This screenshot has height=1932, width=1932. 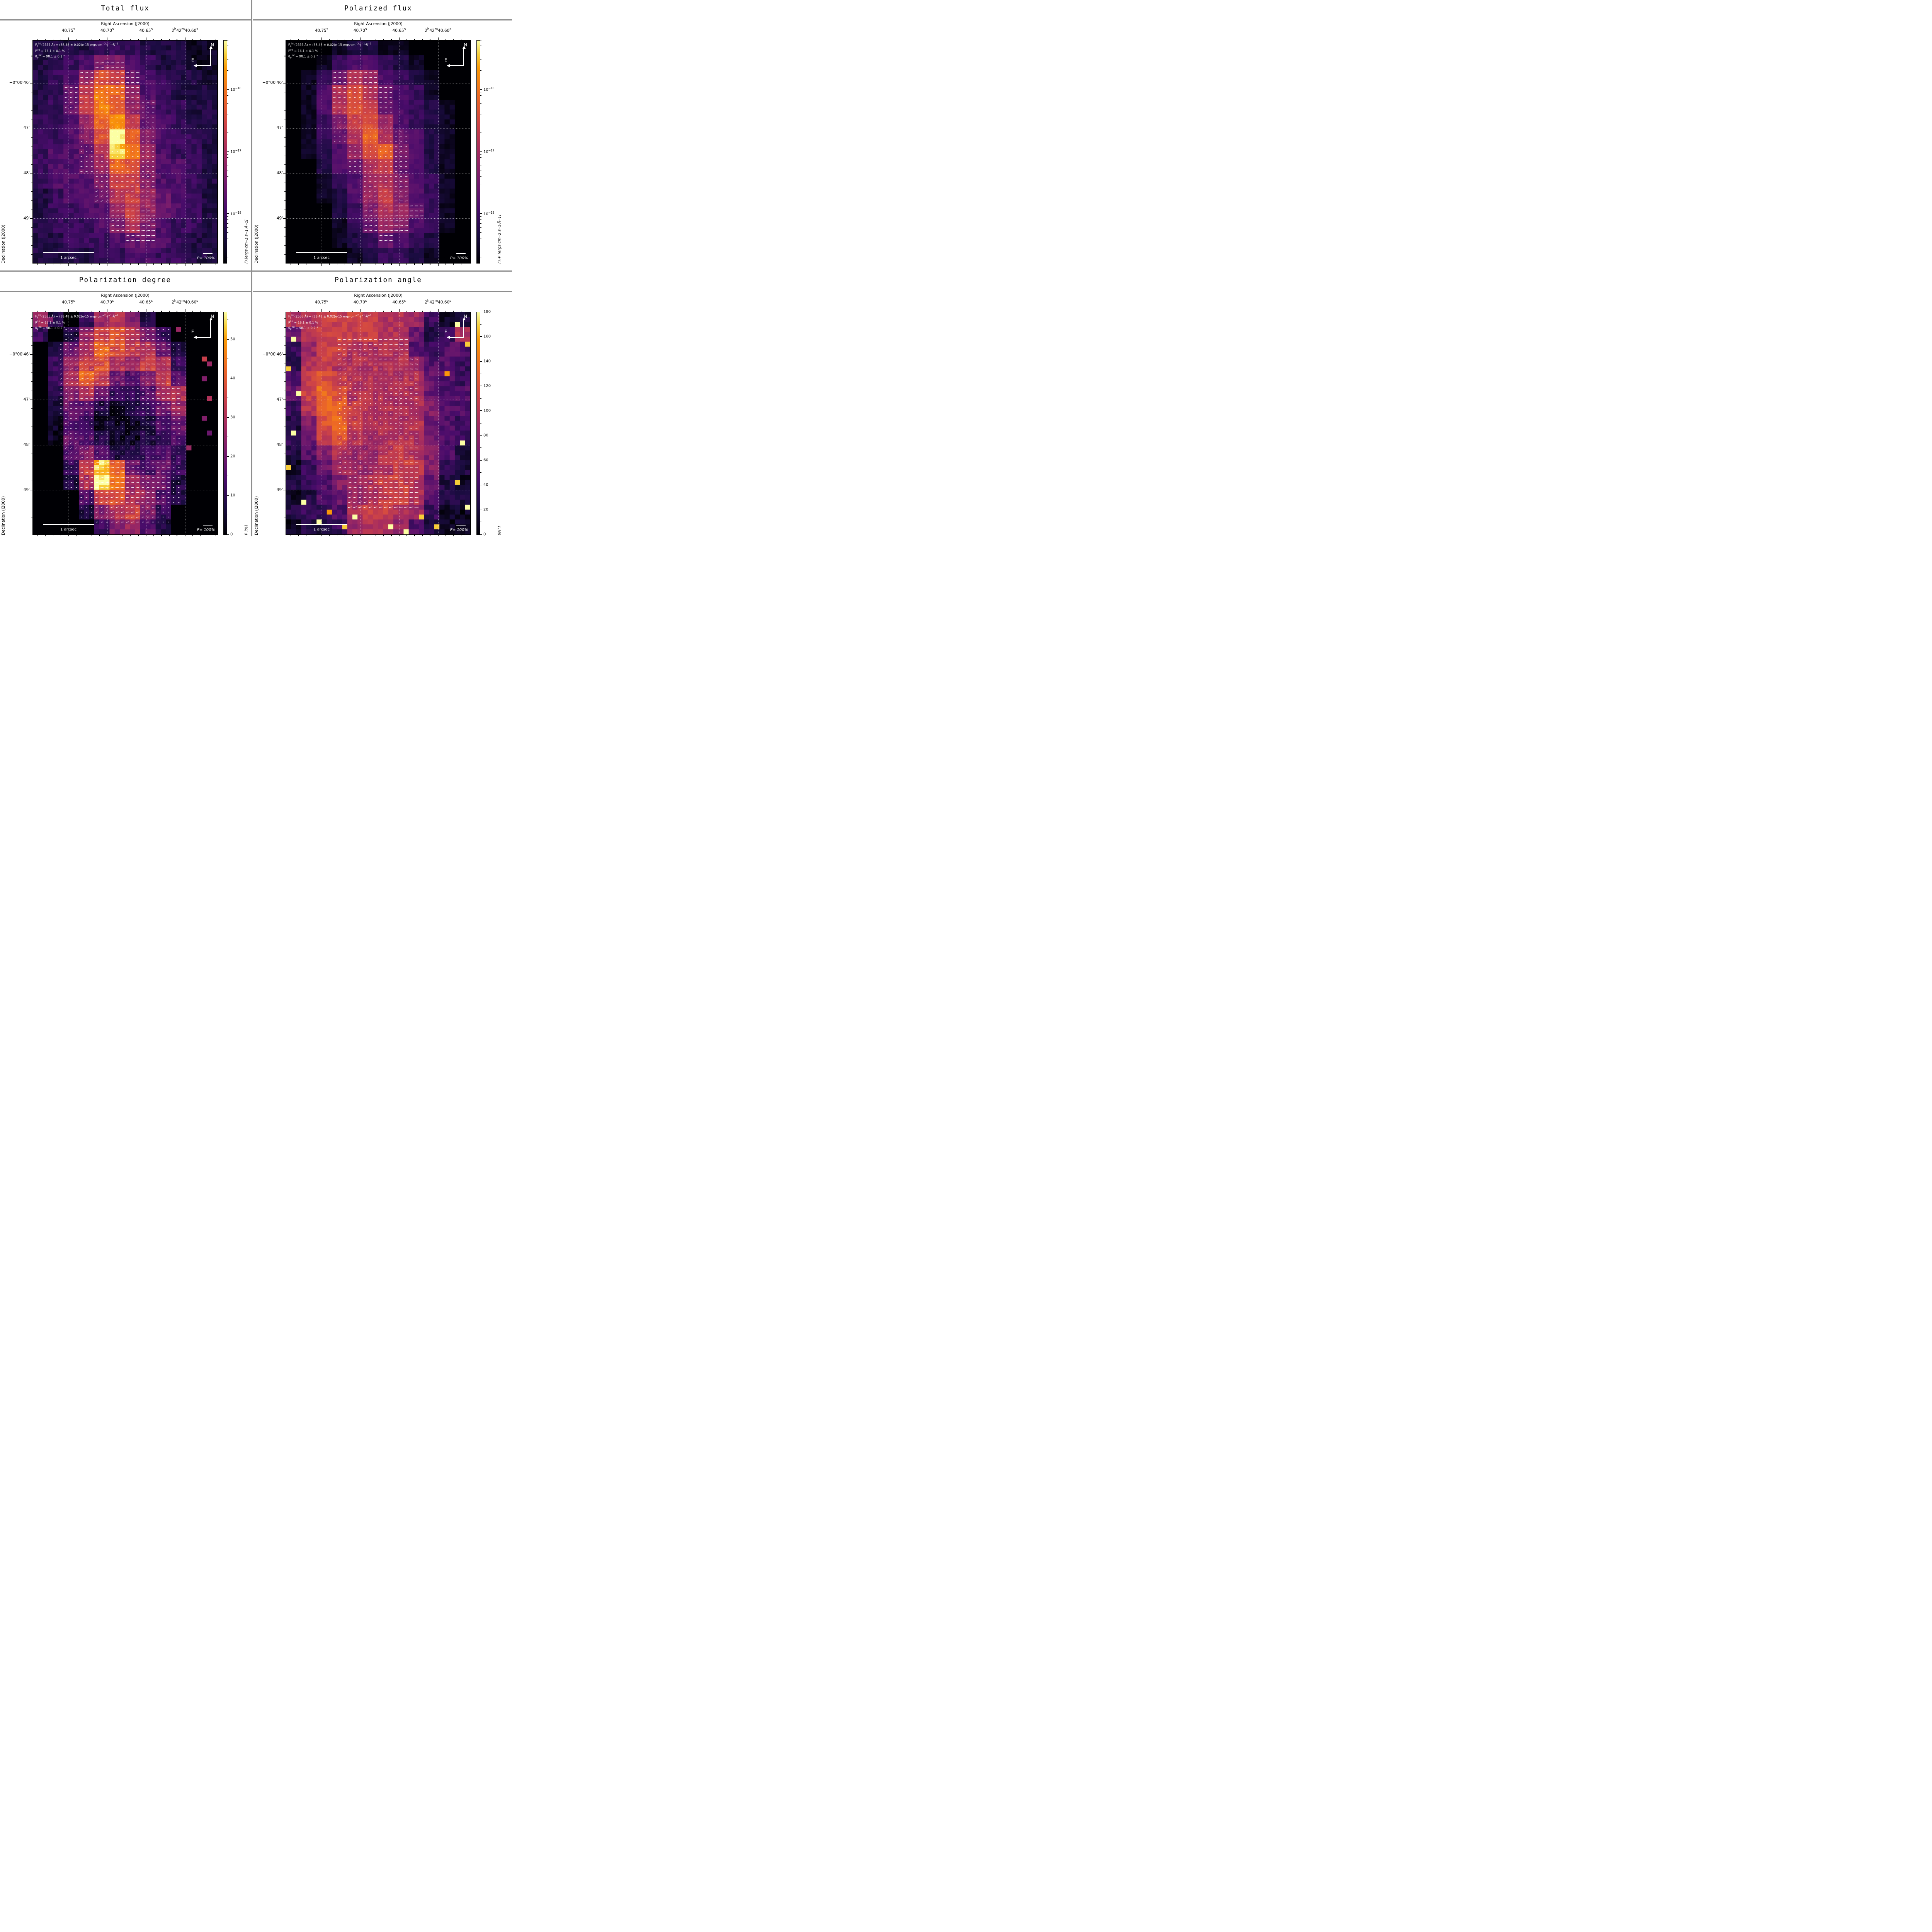 I want to click on colorbar-ticks: 10−16 10−17 10−18, so click(x=490, y=152).